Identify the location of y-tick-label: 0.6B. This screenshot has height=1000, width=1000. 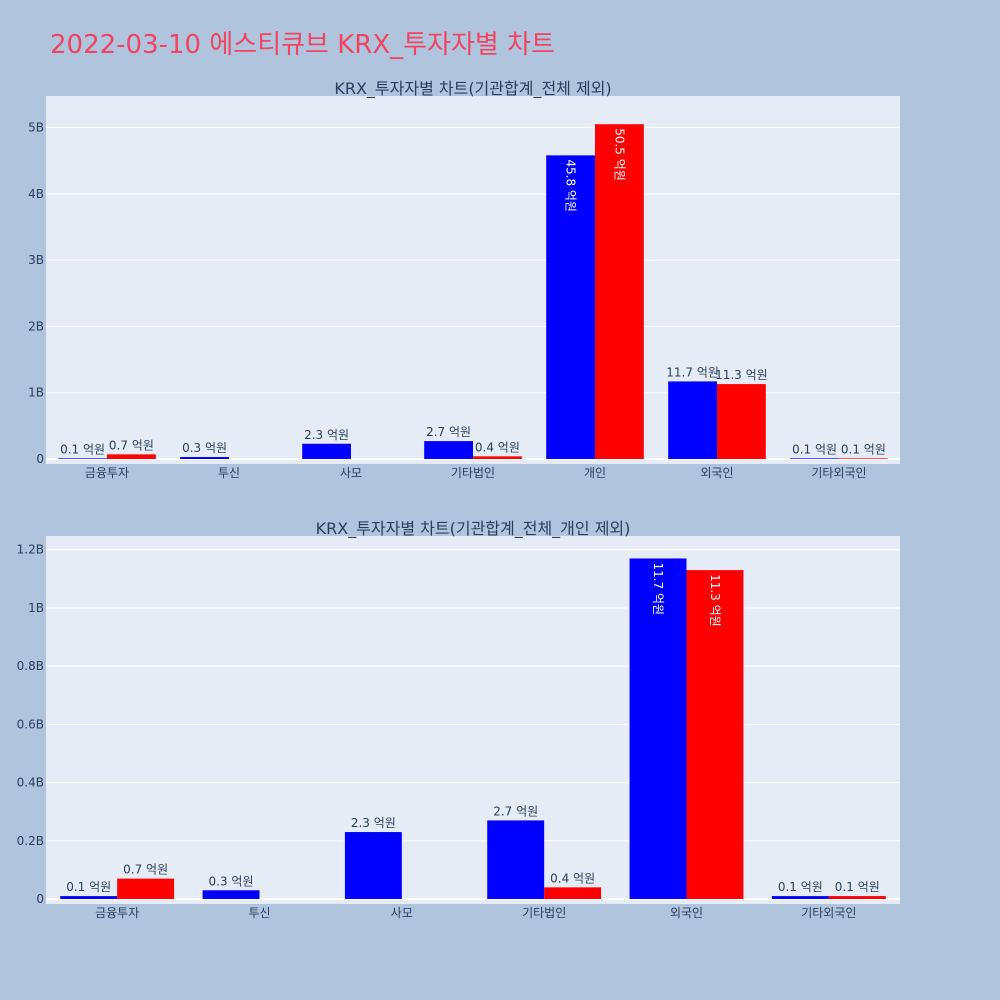
(30, 724).